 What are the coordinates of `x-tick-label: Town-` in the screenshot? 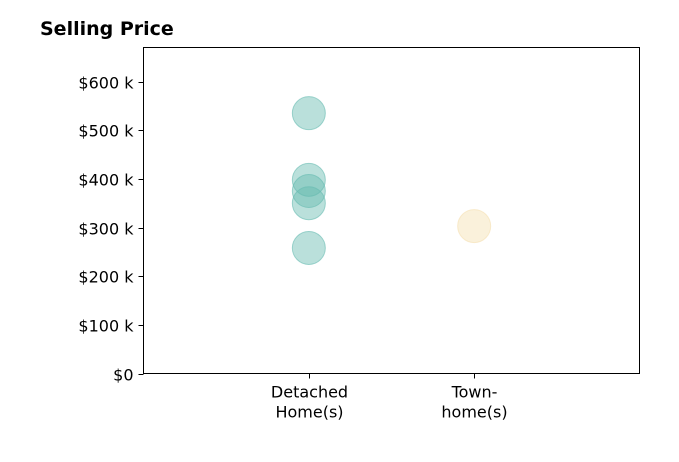 It's located at (474, 392).